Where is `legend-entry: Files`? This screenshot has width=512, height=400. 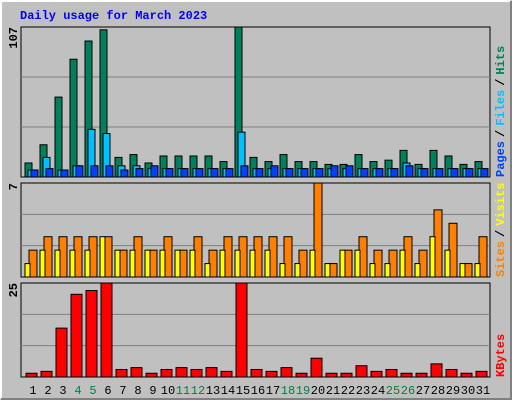
legend-entry: Files is located at coordinates (501, 108).